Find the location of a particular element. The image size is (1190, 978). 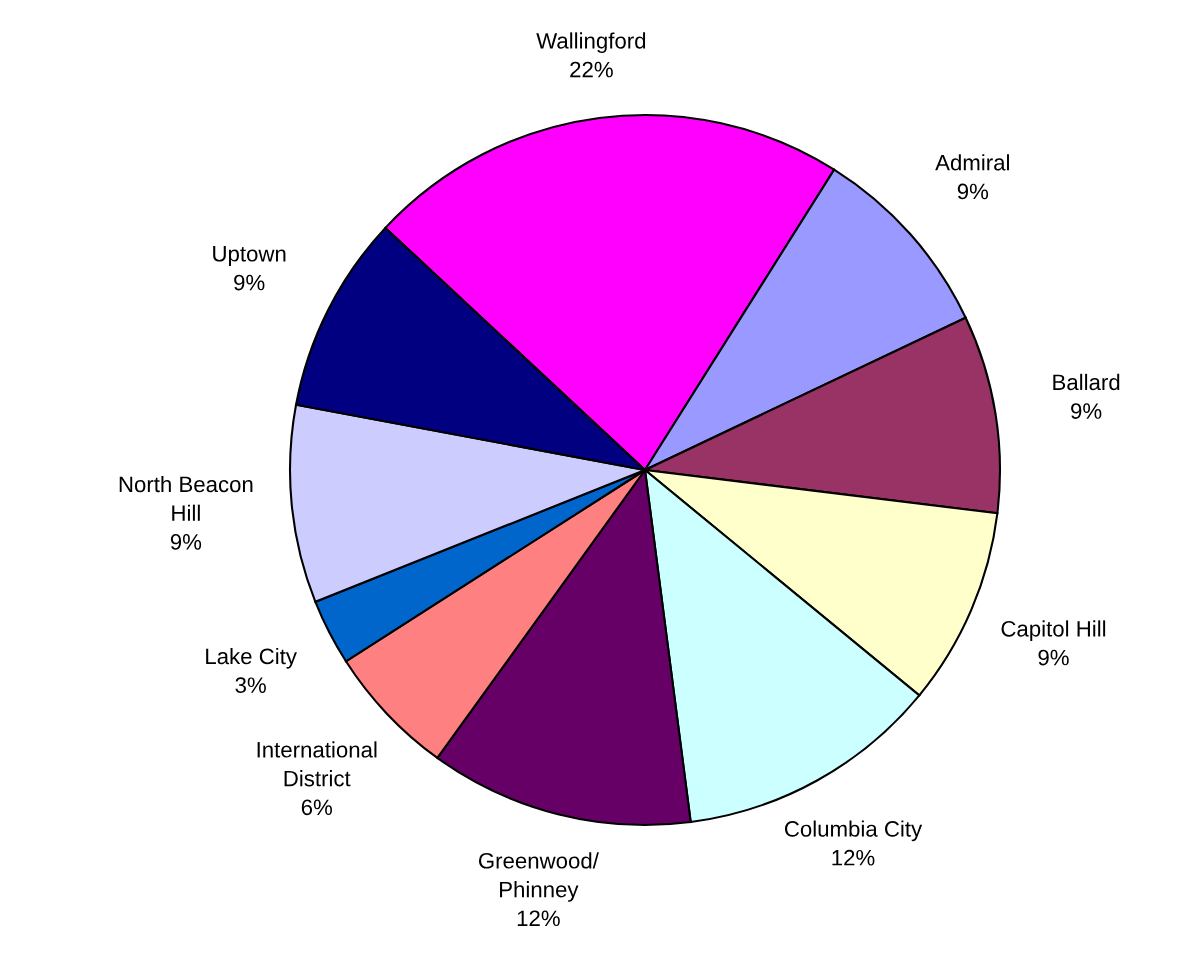

slice-label: North Beacon Hill is located at coordinates (186, 498).